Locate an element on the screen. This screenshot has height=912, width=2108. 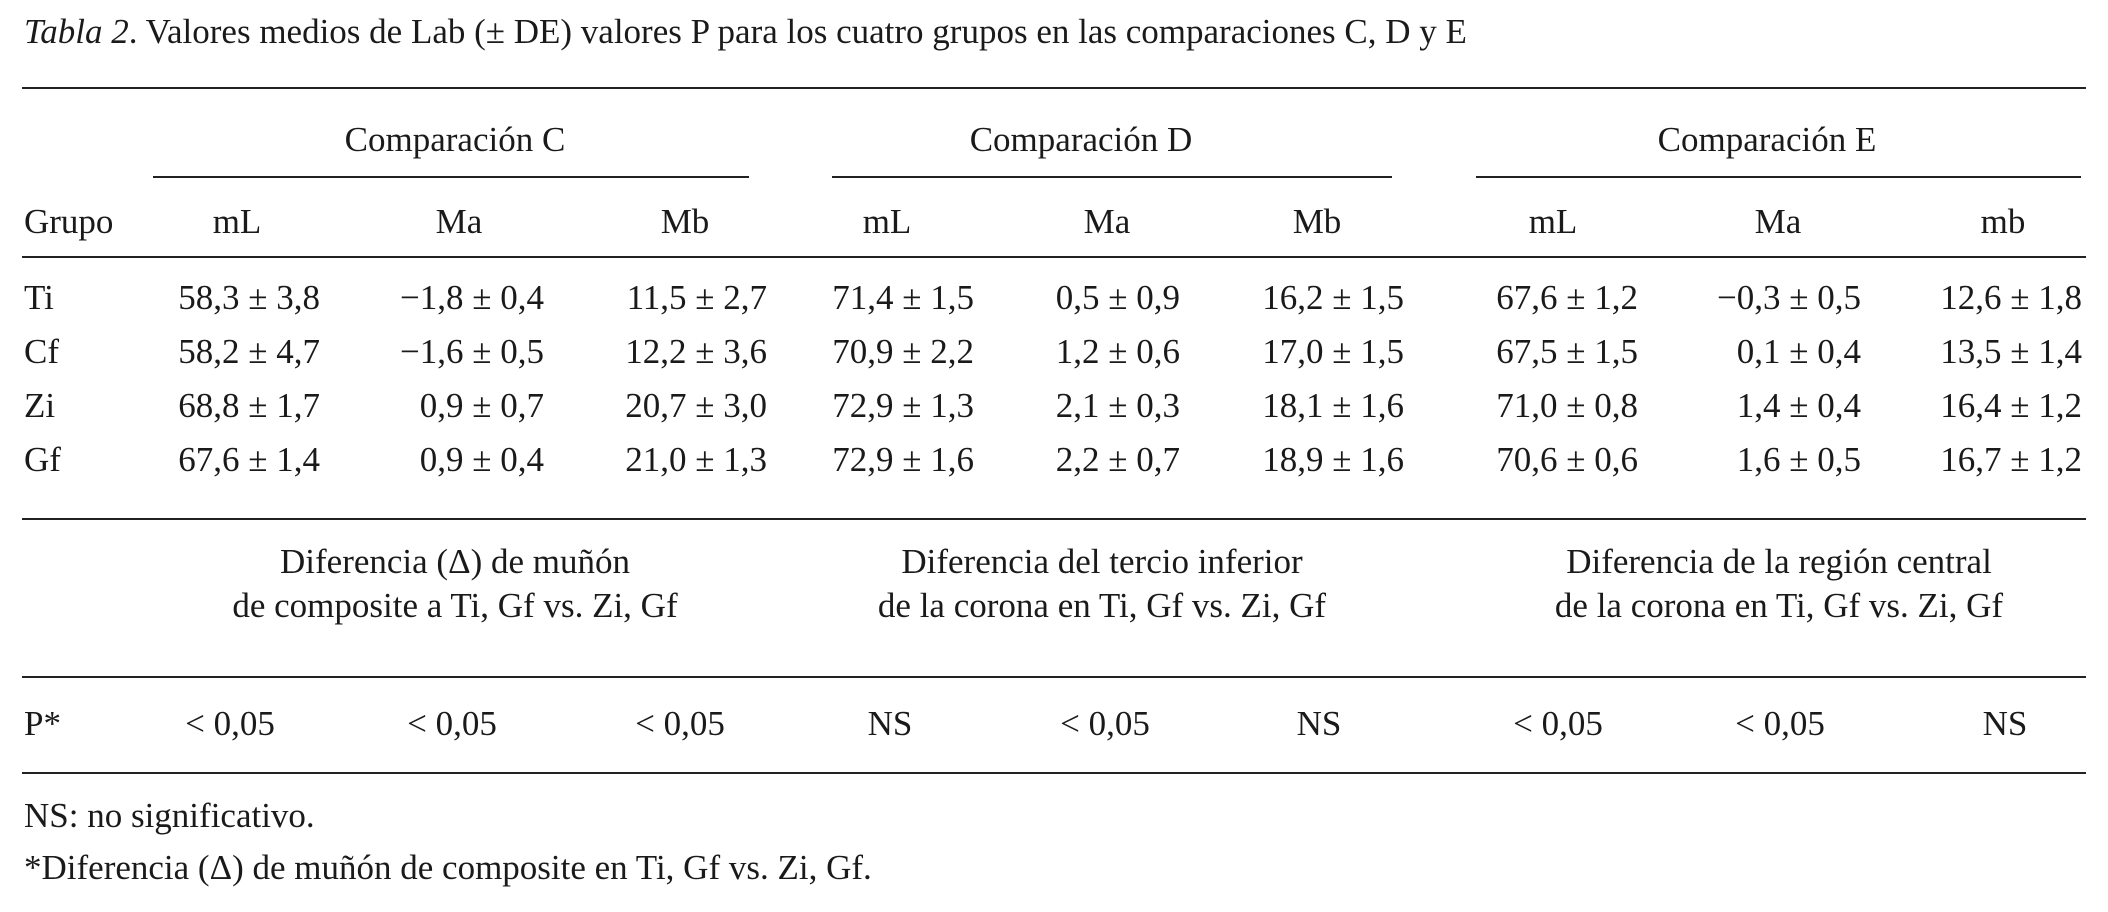
table-cell: 2,1 ± 0,3 is located at coordinates (1117, 405).